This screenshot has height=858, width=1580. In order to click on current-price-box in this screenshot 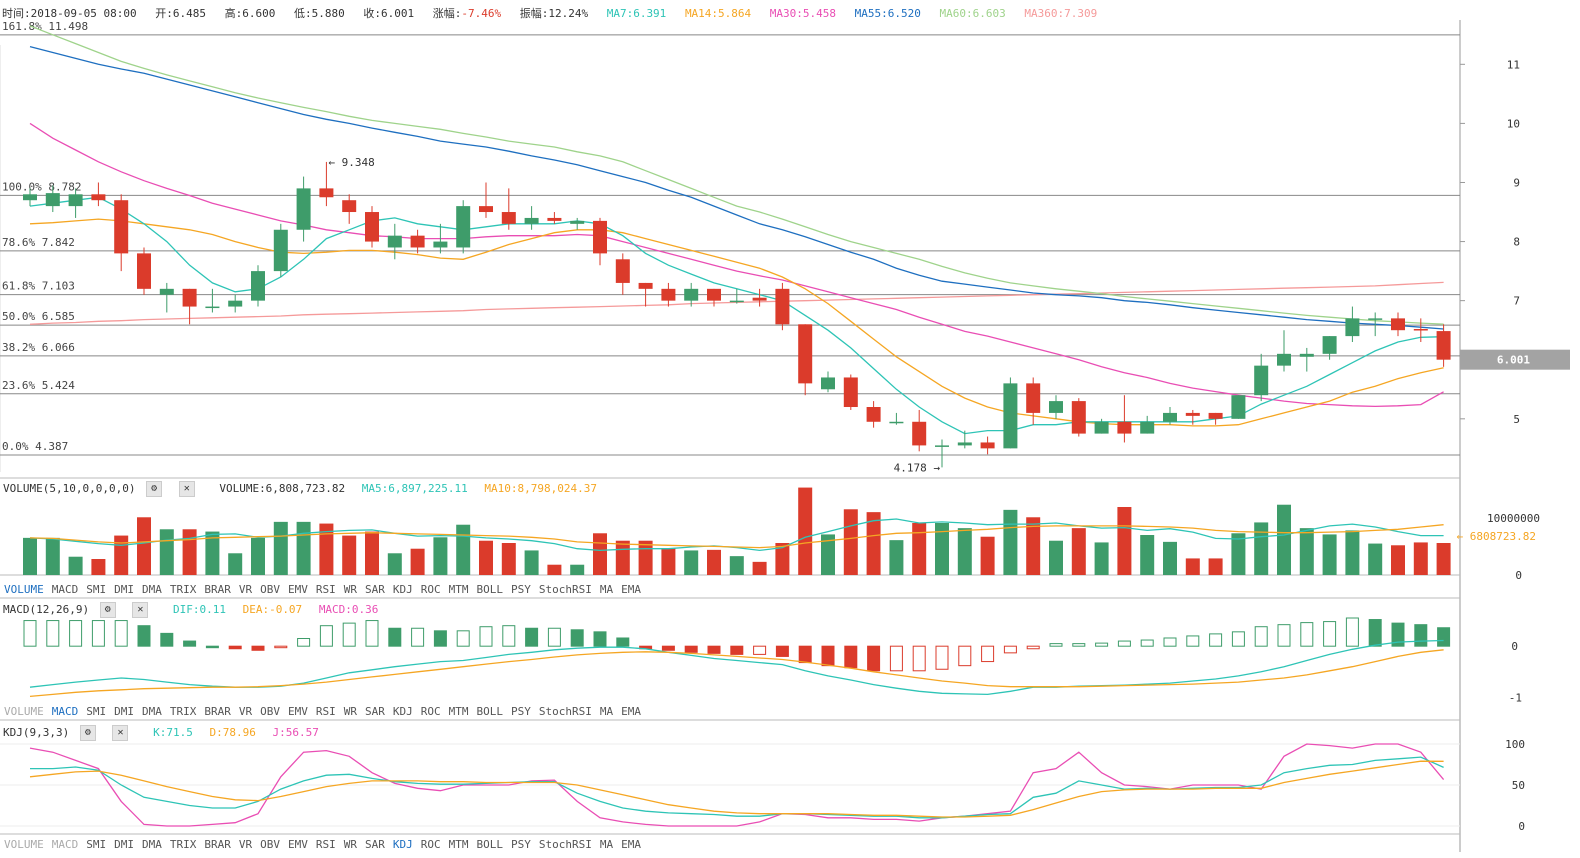, I will do `click(1515, 359)`.